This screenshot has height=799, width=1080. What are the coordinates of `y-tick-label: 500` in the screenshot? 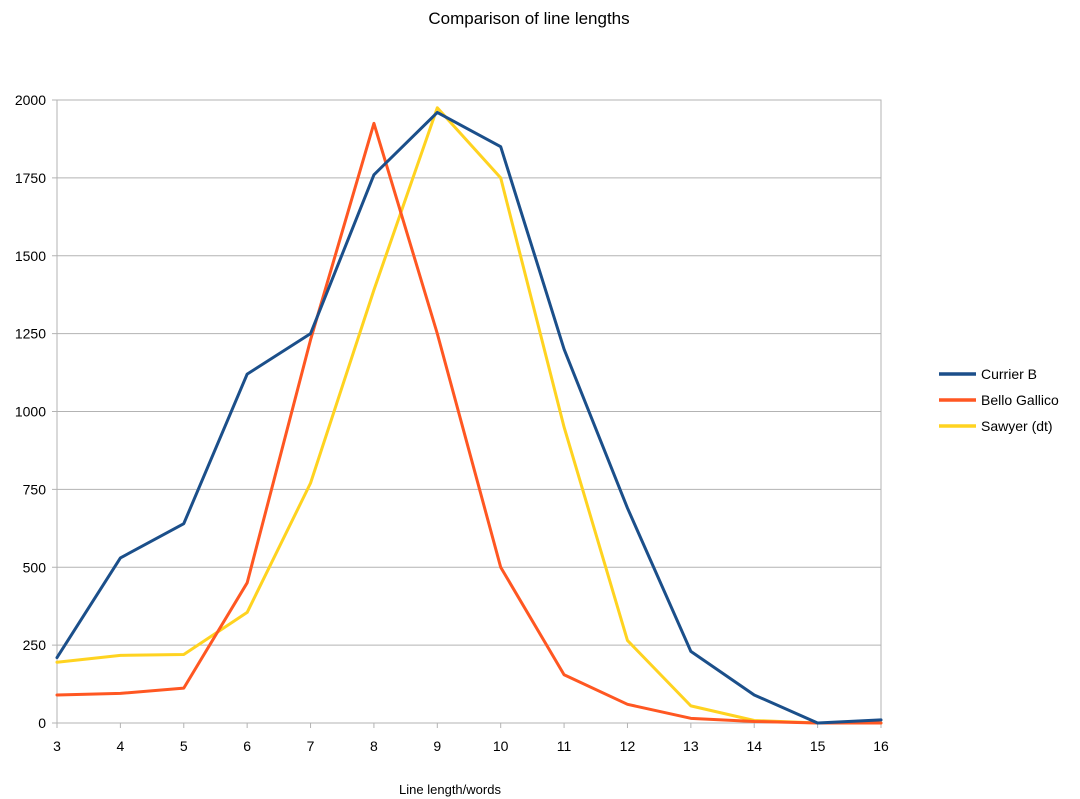 It's located at (35, 567).